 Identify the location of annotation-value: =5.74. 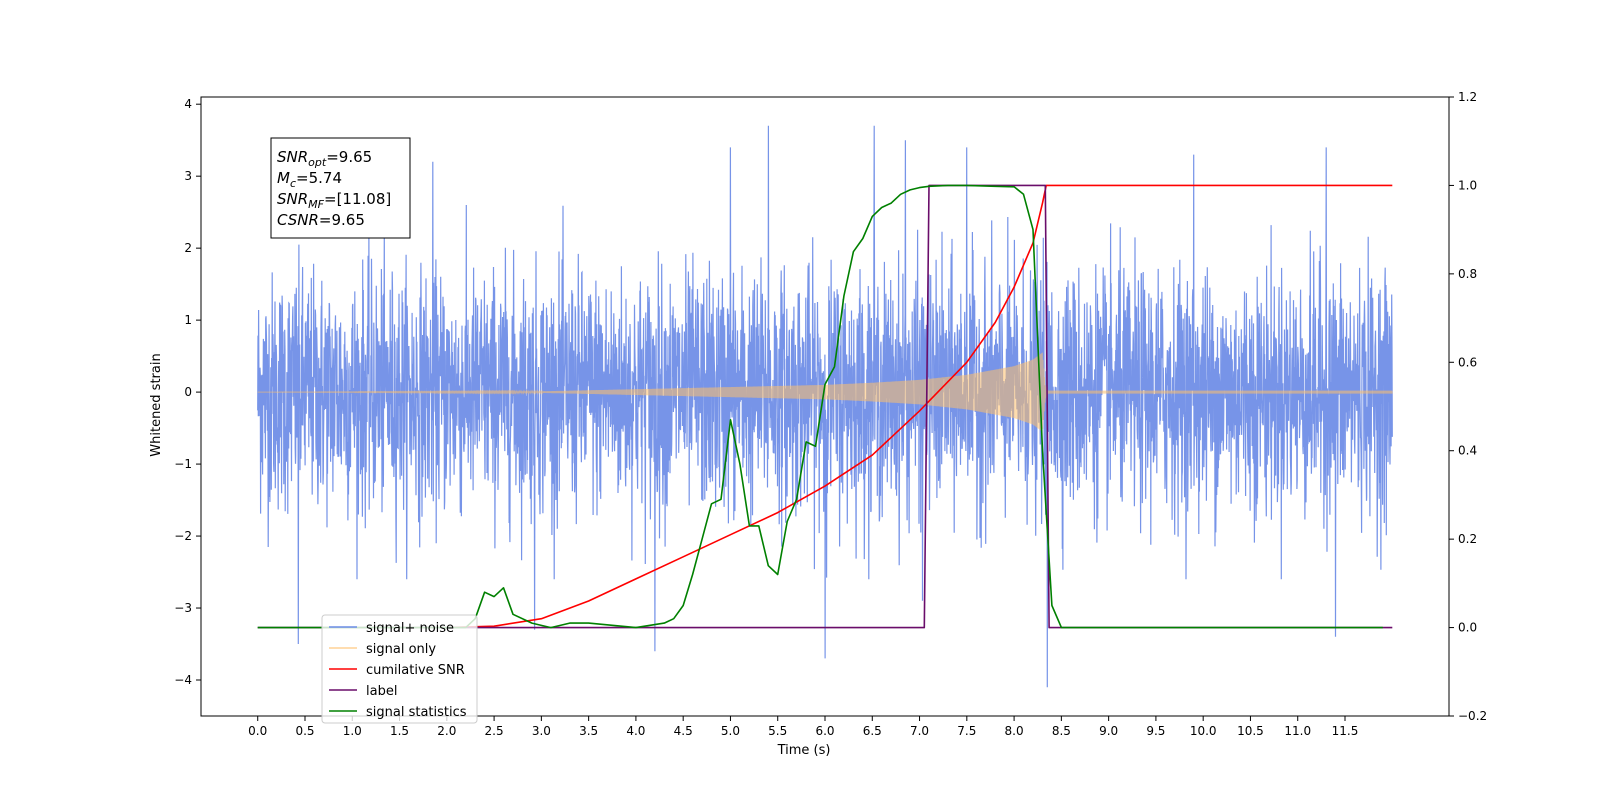
(319, 178).